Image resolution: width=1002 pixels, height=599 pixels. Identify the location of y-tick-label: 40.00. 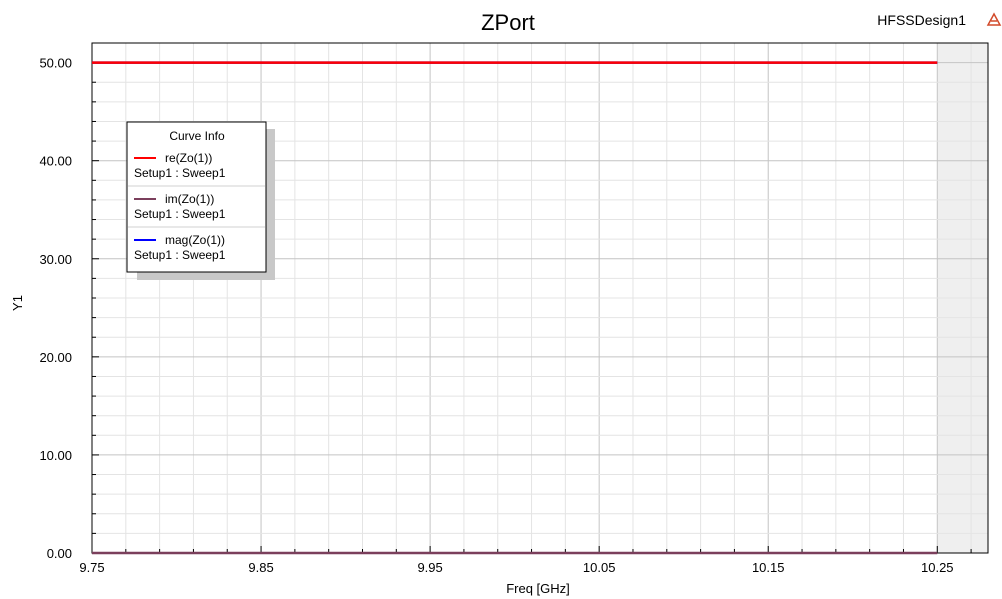
(55, 161).